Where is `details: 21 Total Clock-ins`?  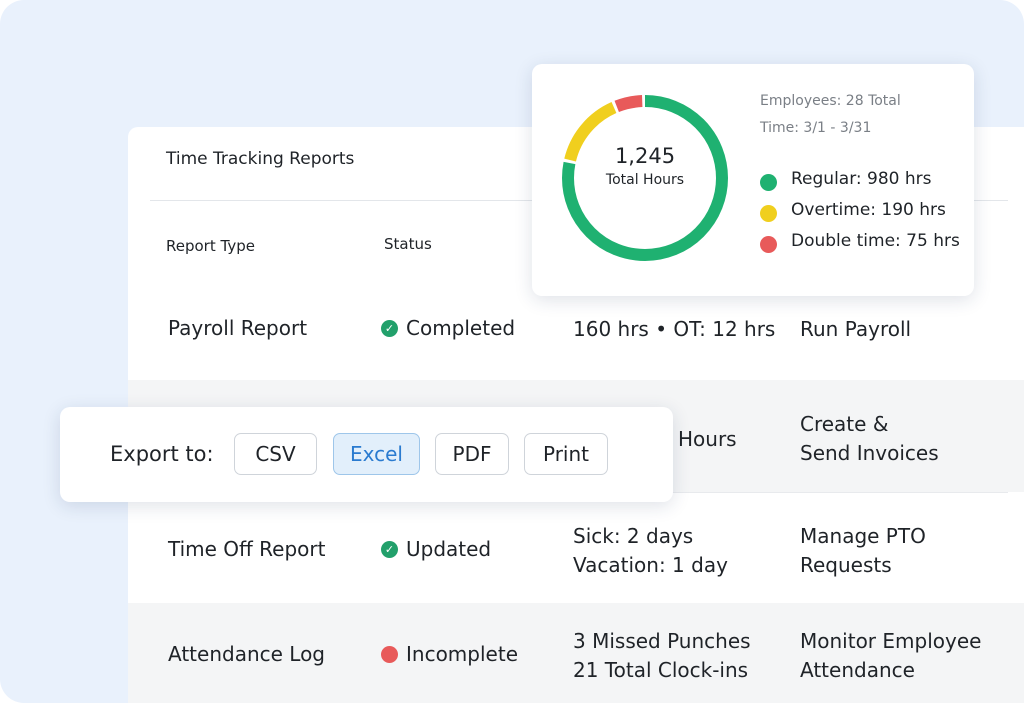 details: 21 Total Clock-ins is located at coordinates (661, 670).